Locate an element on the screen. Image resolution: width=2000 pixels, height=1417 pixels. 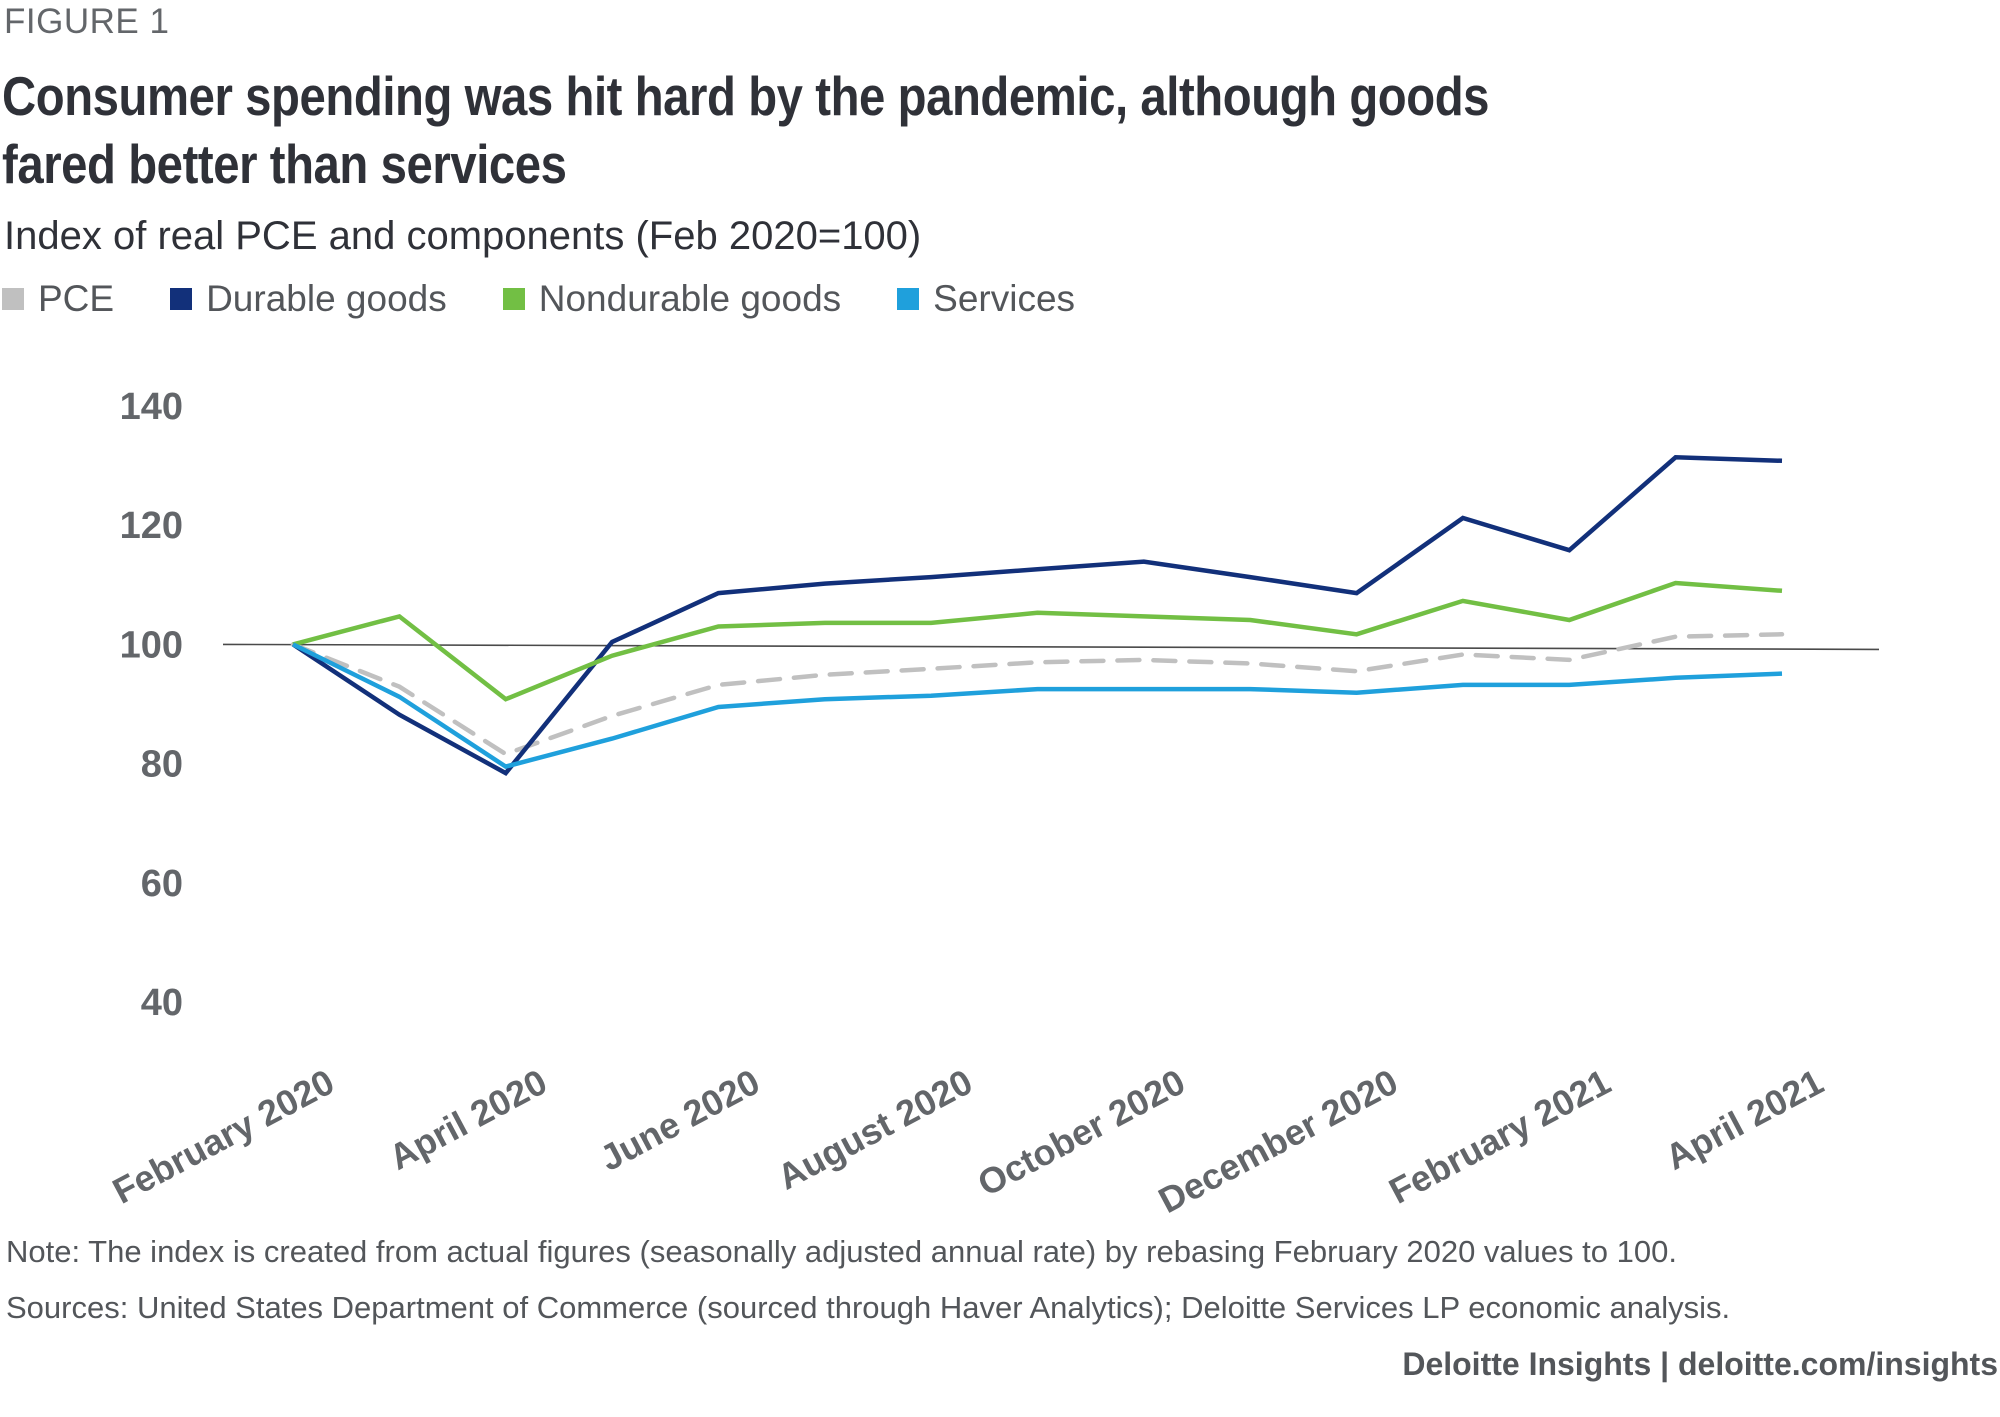
y-tick-label: 80 is located at coordinates (162, 765).